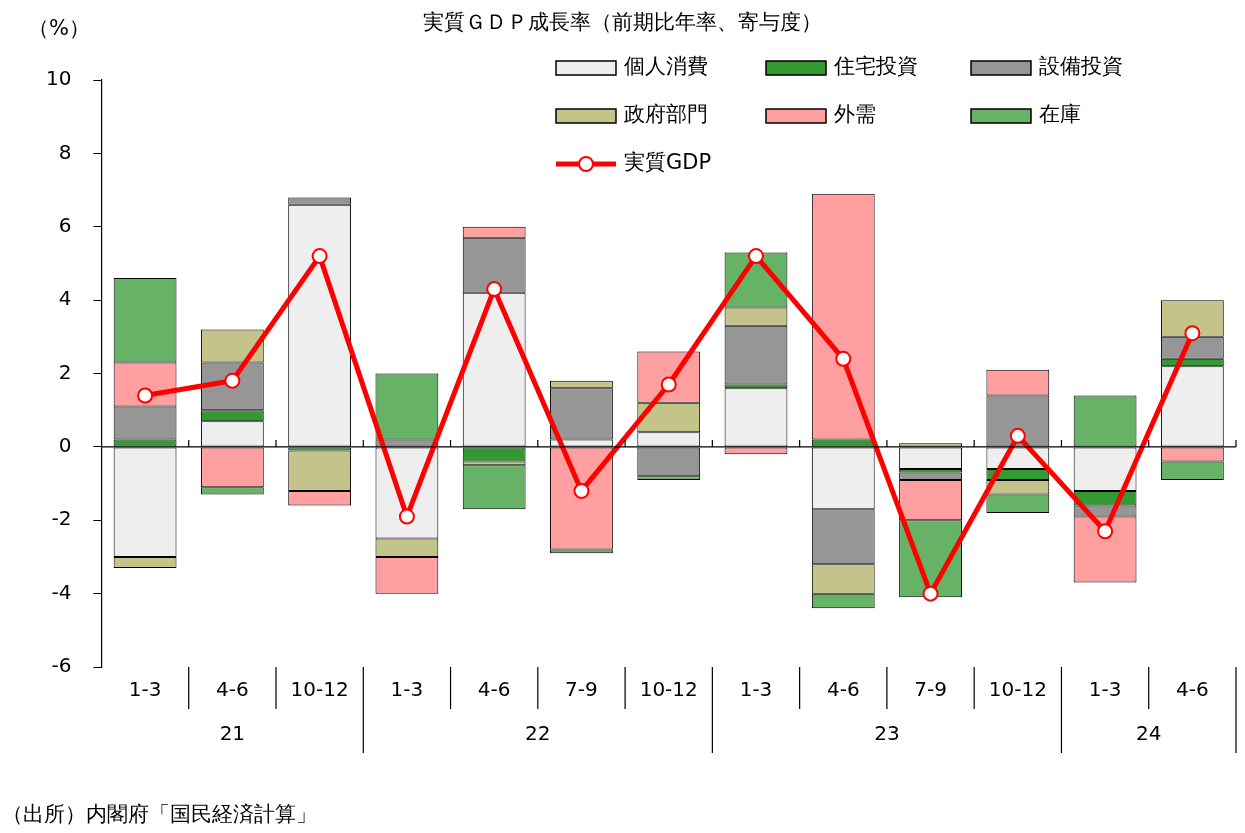  Describe the element at coordinates (622, 22) in the screenshot. I see `chart-title: 実質ＧＤＰ成長率（前期比年率、寄与度）` at that location.